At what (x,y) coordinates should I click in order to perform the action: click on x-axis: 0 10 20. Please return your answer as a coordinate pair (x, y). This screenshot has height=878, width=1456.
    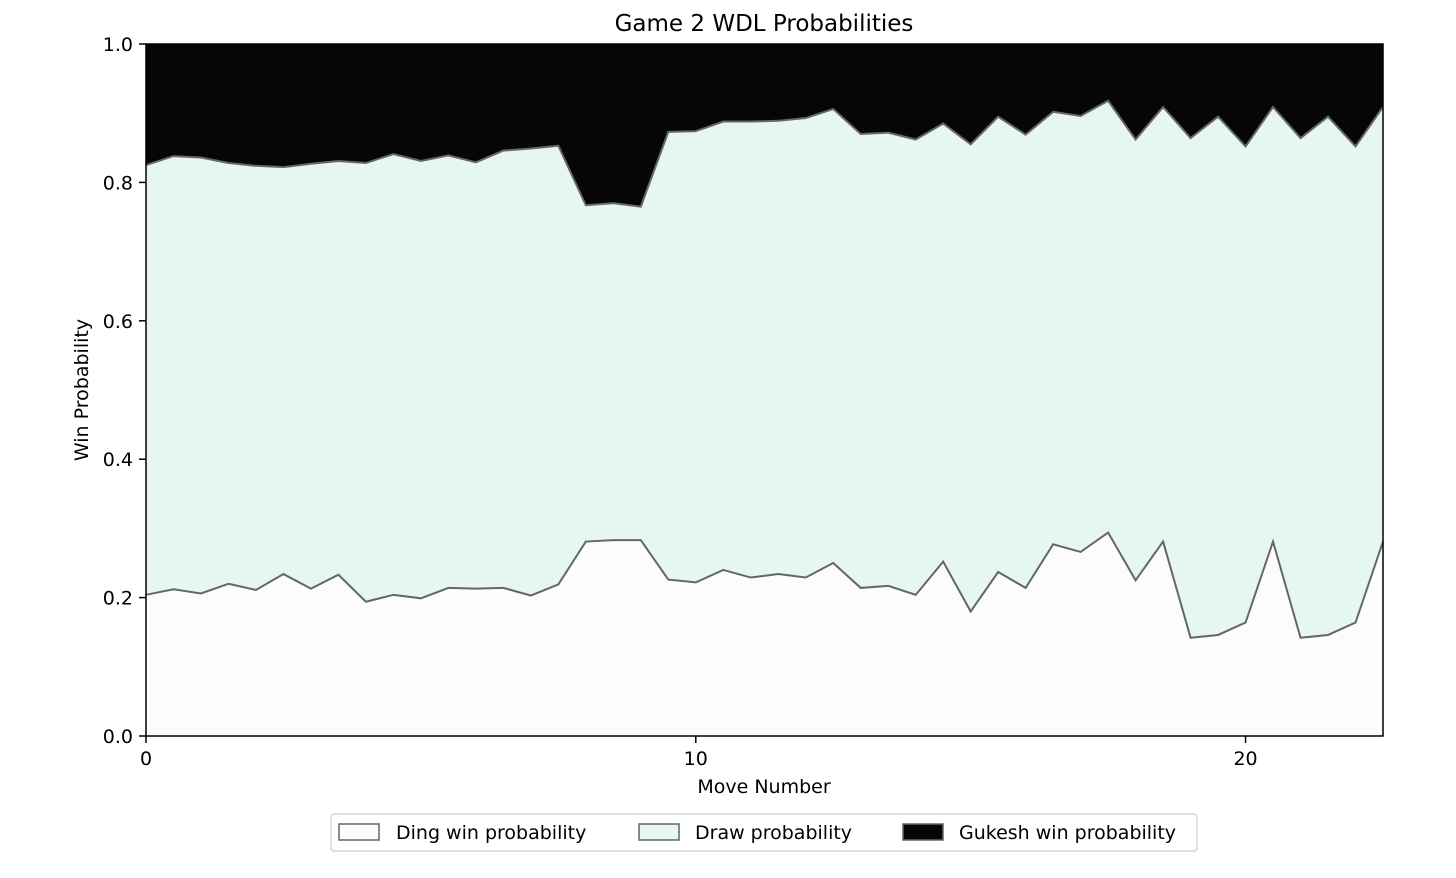
    Looking at the image, I should click on (699, 753).